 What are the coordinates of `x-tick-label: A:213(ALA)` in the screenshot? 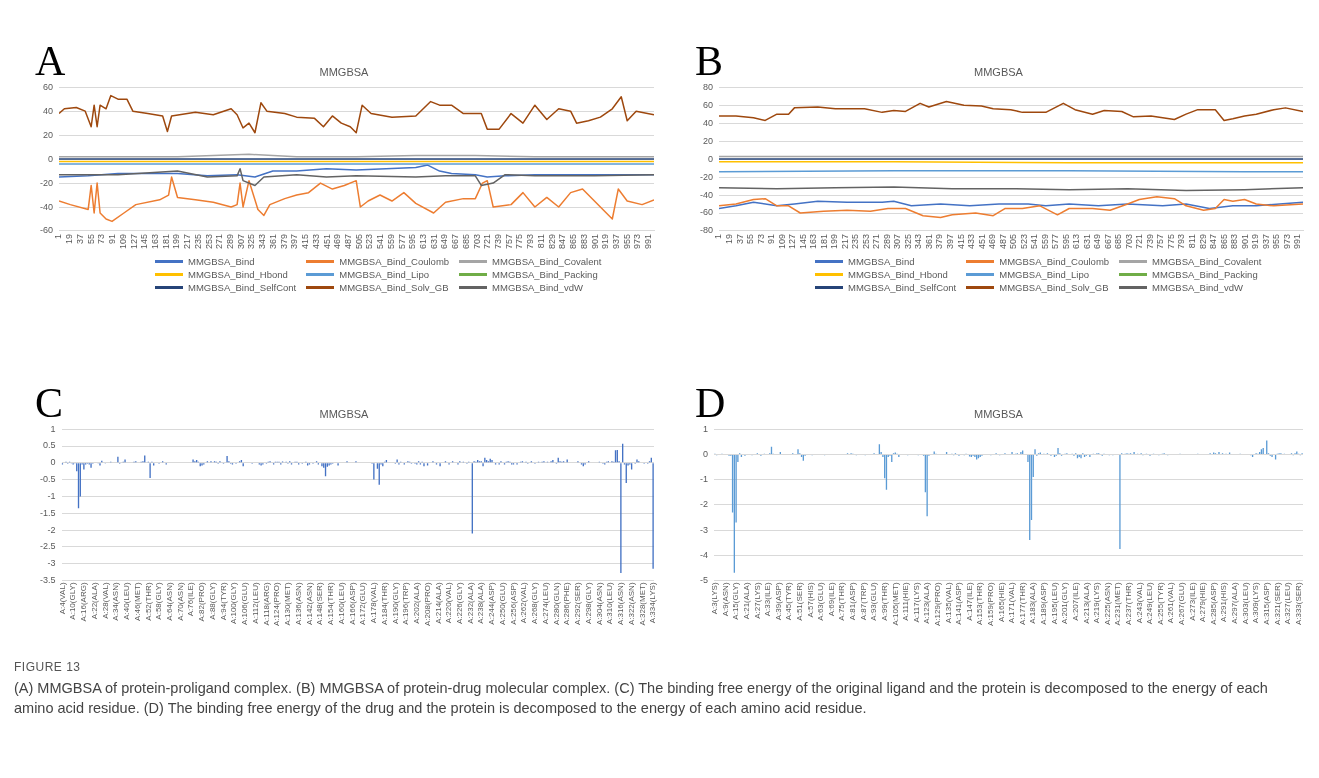 It's located at (1086, 603).